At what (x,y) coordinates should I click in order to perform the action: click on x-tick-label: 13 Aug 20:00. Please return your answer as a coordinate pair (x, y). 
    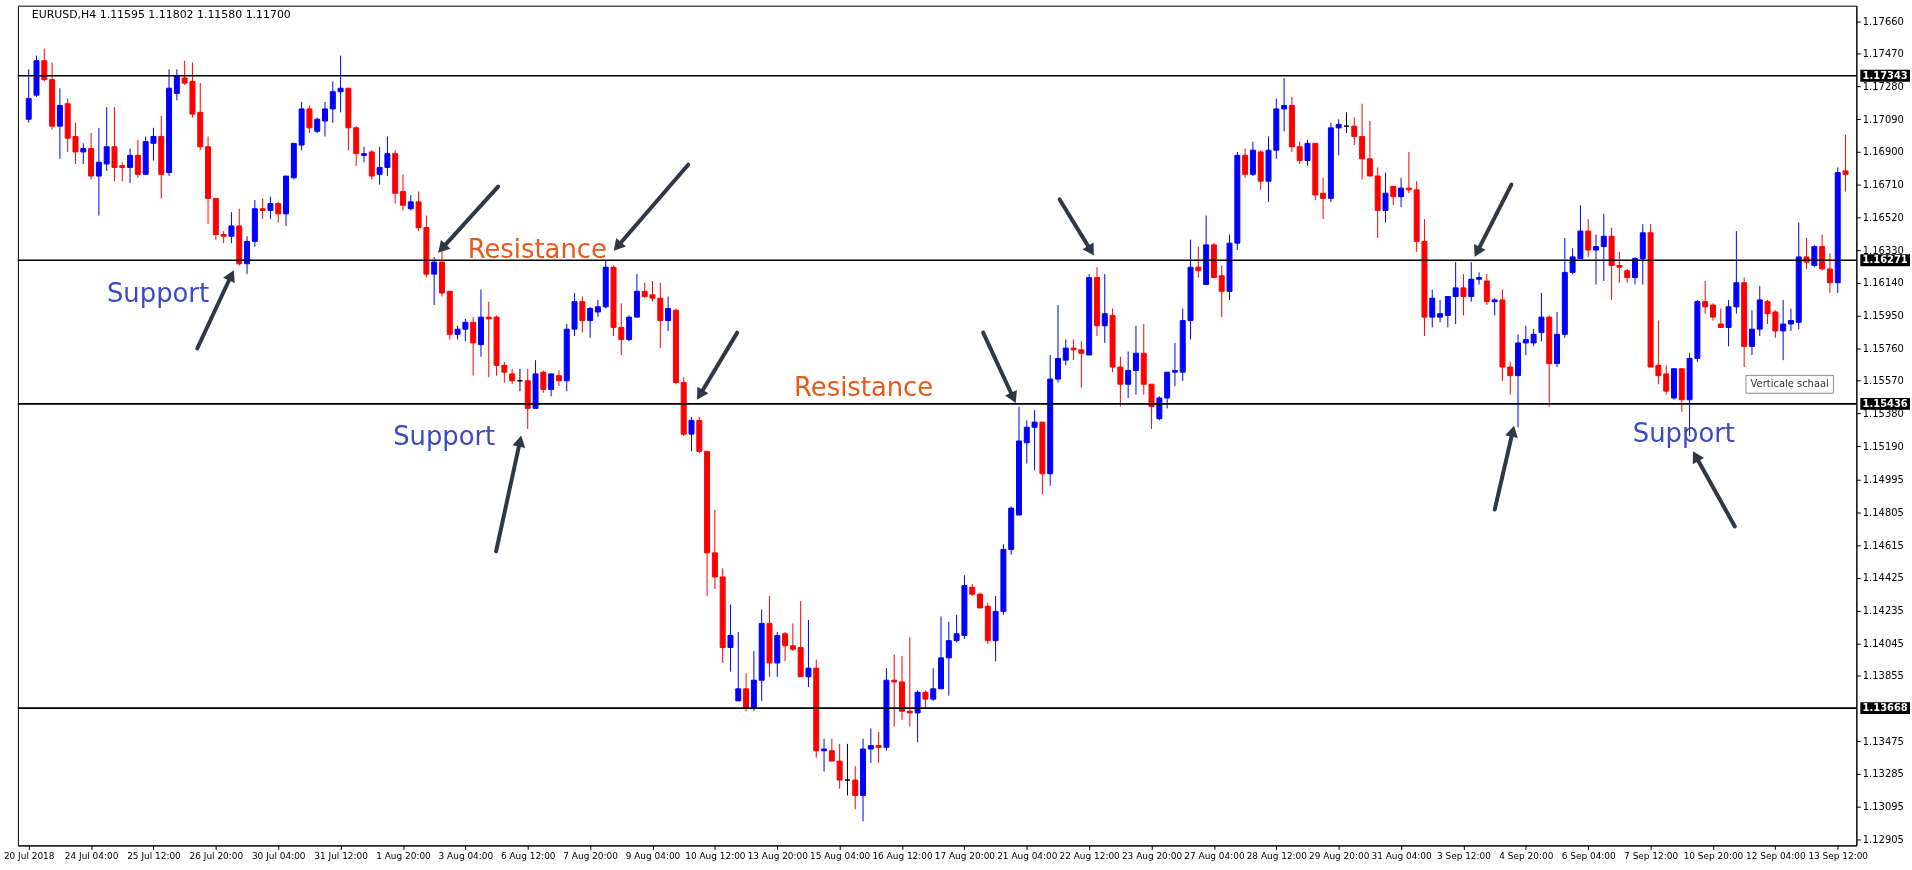
    Looking at the image, I should click on (778, 855).